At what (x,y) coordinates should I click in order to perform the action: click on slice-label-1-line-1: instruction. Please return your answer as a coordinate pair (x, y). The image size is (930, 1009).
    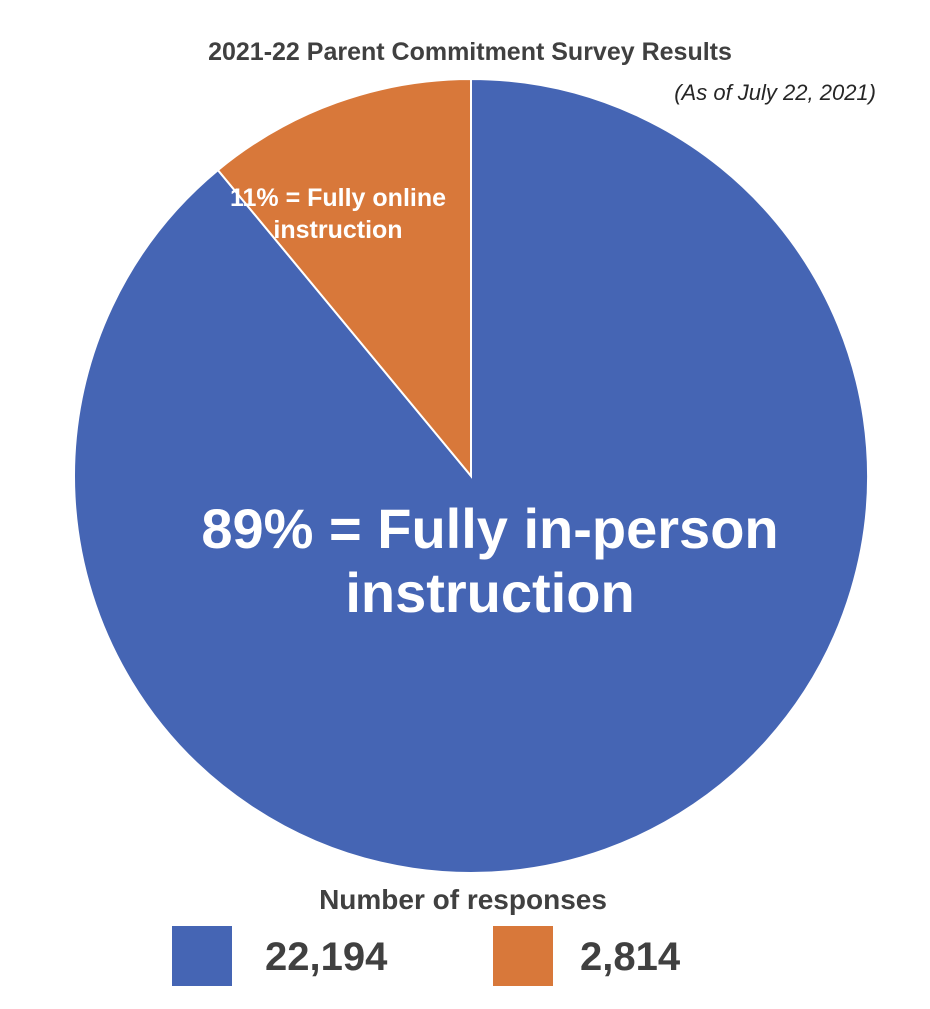
    Looking at the image, I should click on (337, 230).